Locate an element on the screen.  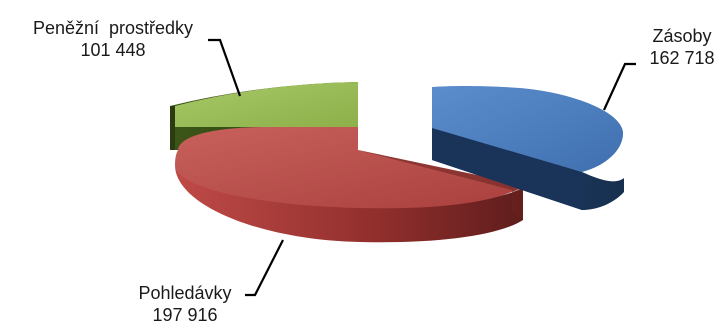
pie-slice-zasoby is located at coordinates (528, 148).